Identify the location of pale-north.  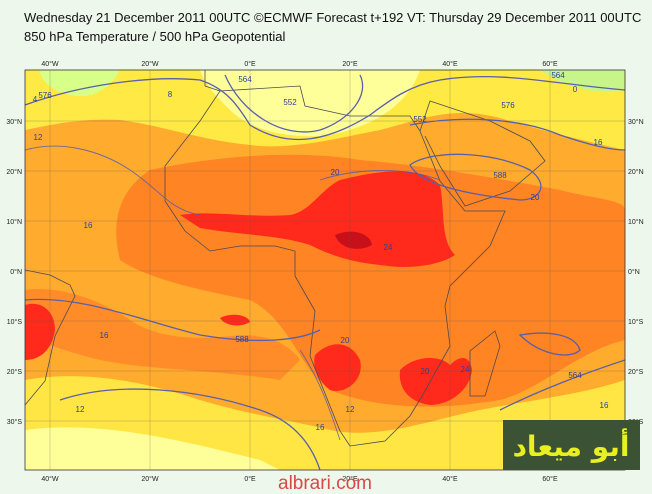
(310, 103).